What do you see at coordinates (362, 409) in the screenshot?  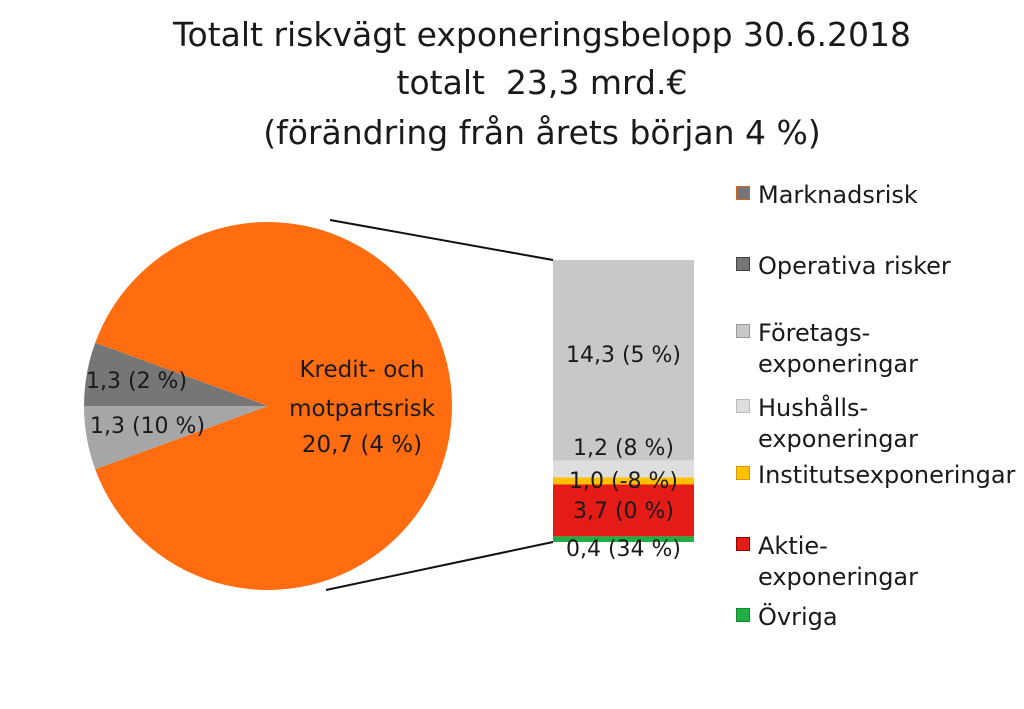 I see `pie-label-kredit-line2: motpartsrisk` at bounding box center [362, 409].